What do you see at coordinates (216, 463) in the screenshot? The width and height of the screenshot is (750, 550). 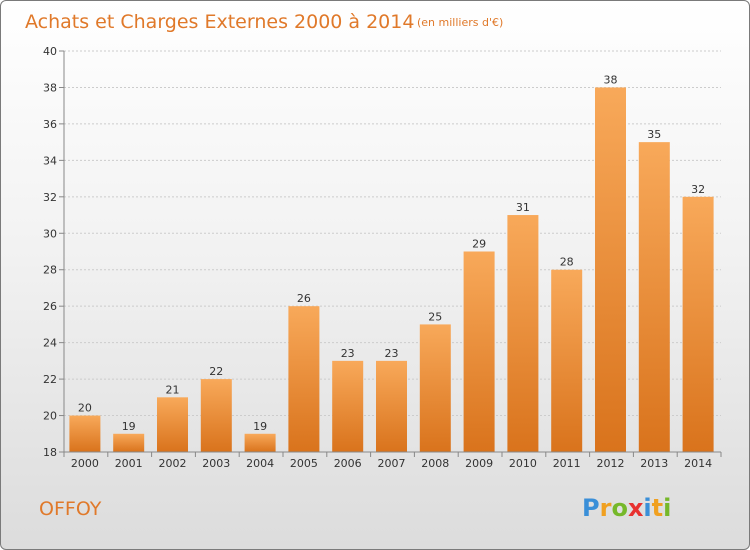 I see `x-tick-label: 2003` at bounding box center [216, 463].